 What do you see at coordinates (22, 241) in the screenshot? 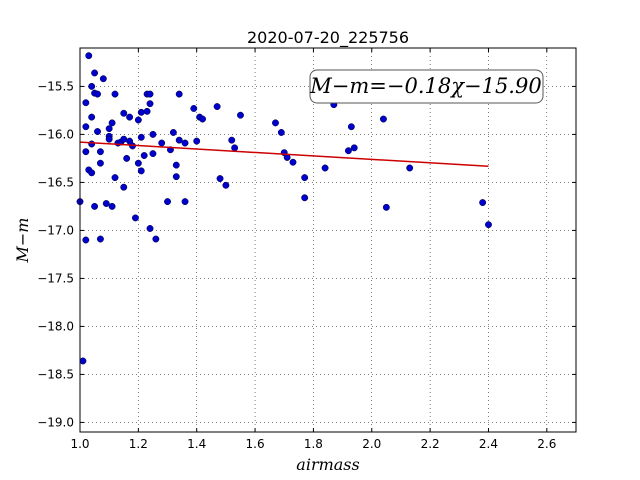
I see `y-axis-label: M−m` at bounding box center [22, 241].